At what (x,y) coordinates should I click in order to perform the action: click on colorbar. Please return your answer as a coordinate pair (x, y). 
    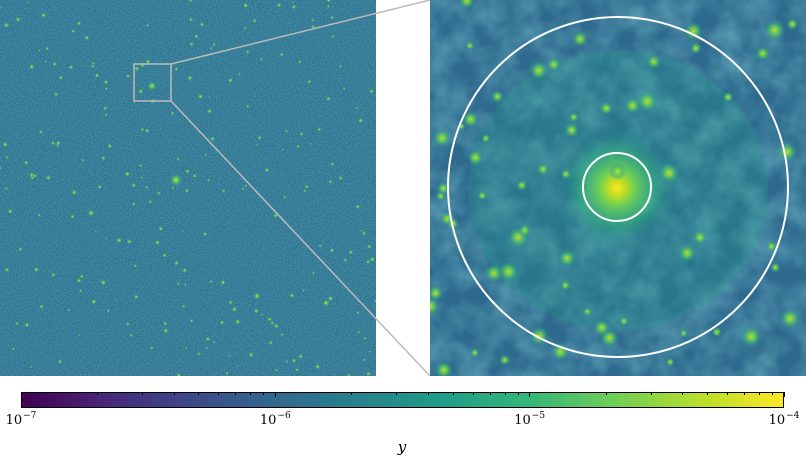
    Looking at the image, I should click on (402, 400).